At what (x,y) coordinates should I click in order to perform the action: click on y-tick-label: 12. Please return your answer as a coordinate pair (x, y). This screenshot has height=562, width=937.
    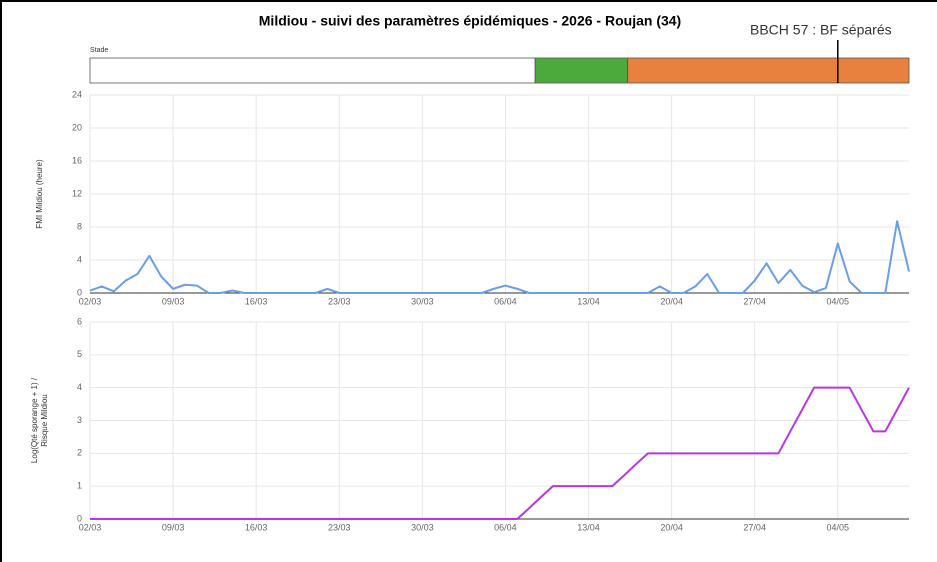
    Looking at the image, I should click on (77, 193).